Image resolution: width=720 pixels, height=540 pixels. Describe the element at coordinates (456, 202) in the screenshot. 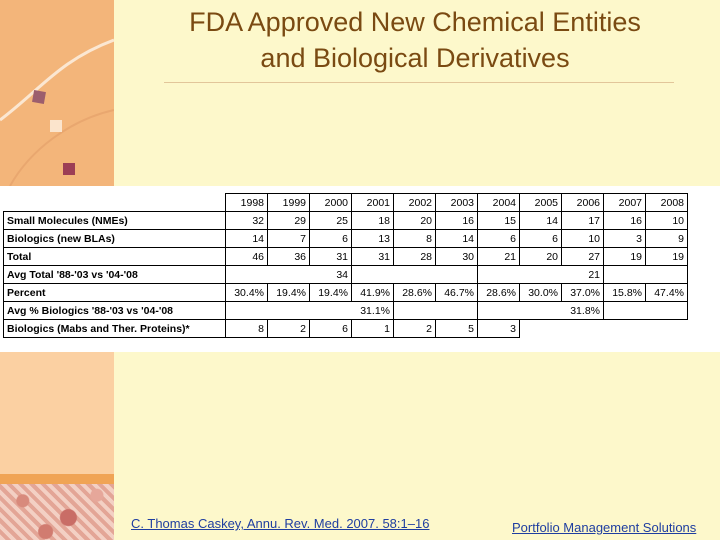

I see `year-header: 2003` at that location.